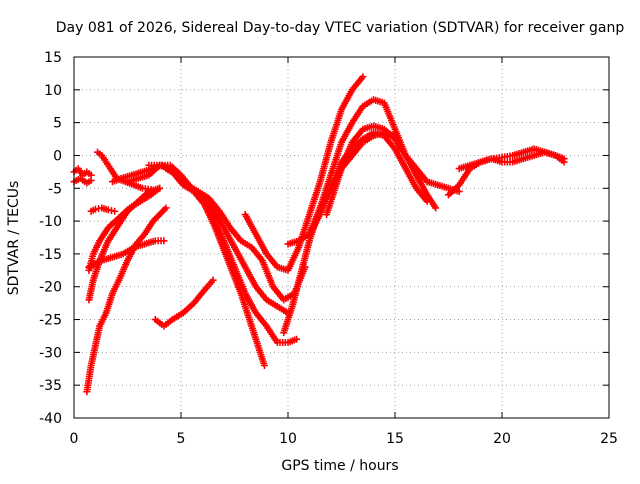 Image resolution: width=640 pixels, height=484 pixels. I want to click on y-tick-label: -25, so click(50, 321).